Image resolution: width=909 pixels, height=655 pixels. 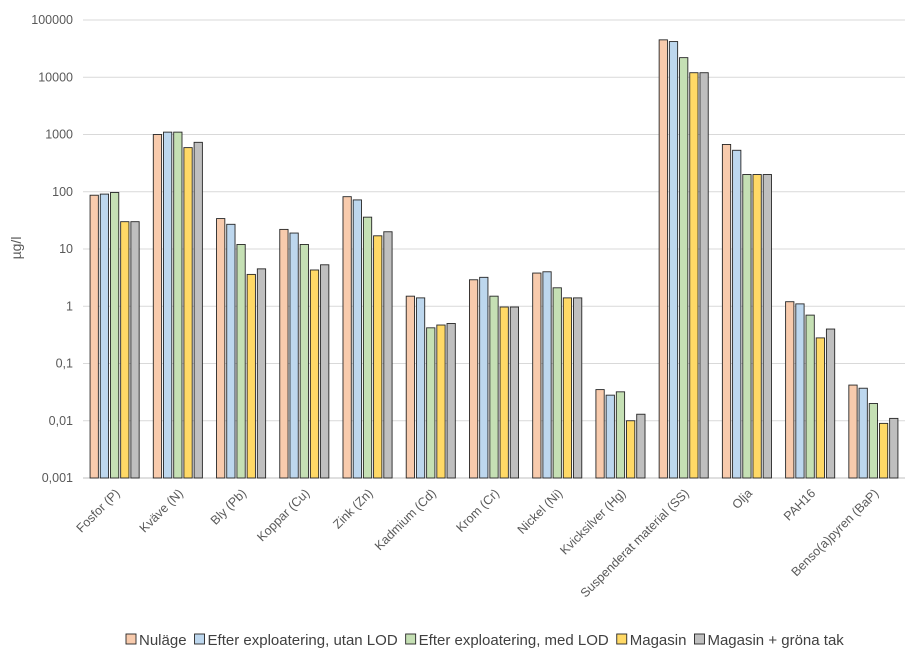 I want to click on y-tick-label: 0,001, so click(x=57, y=478).